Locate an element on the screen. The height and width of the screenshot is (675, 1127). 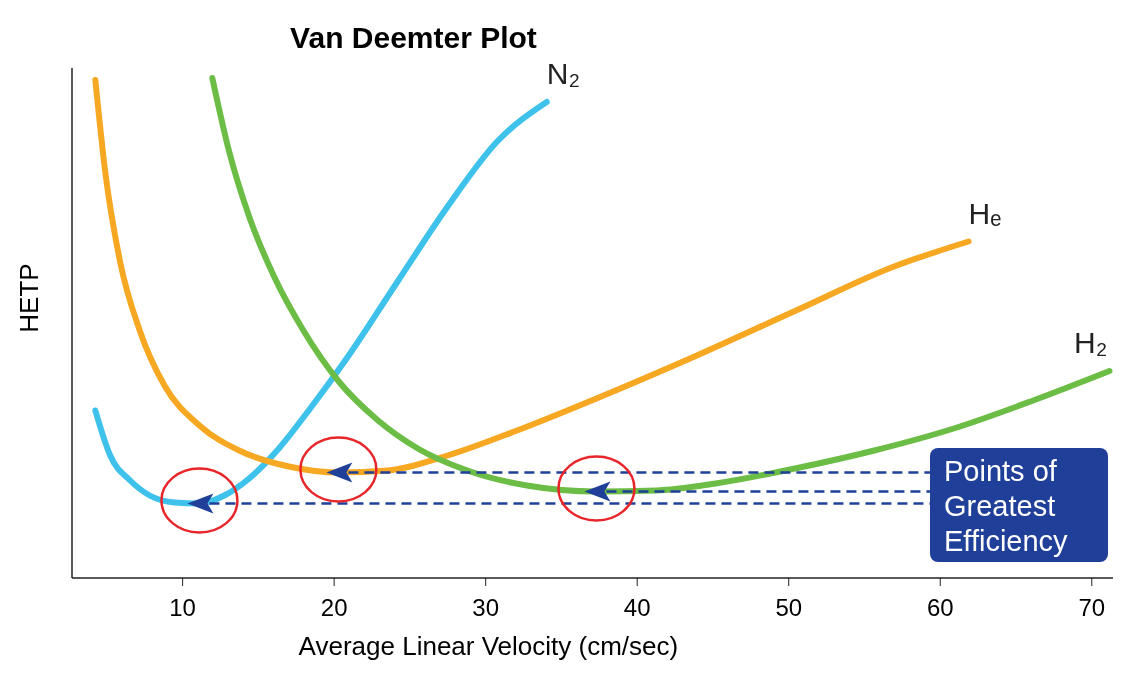
x-tick-label: 40 is located at coordinates (637, 607).